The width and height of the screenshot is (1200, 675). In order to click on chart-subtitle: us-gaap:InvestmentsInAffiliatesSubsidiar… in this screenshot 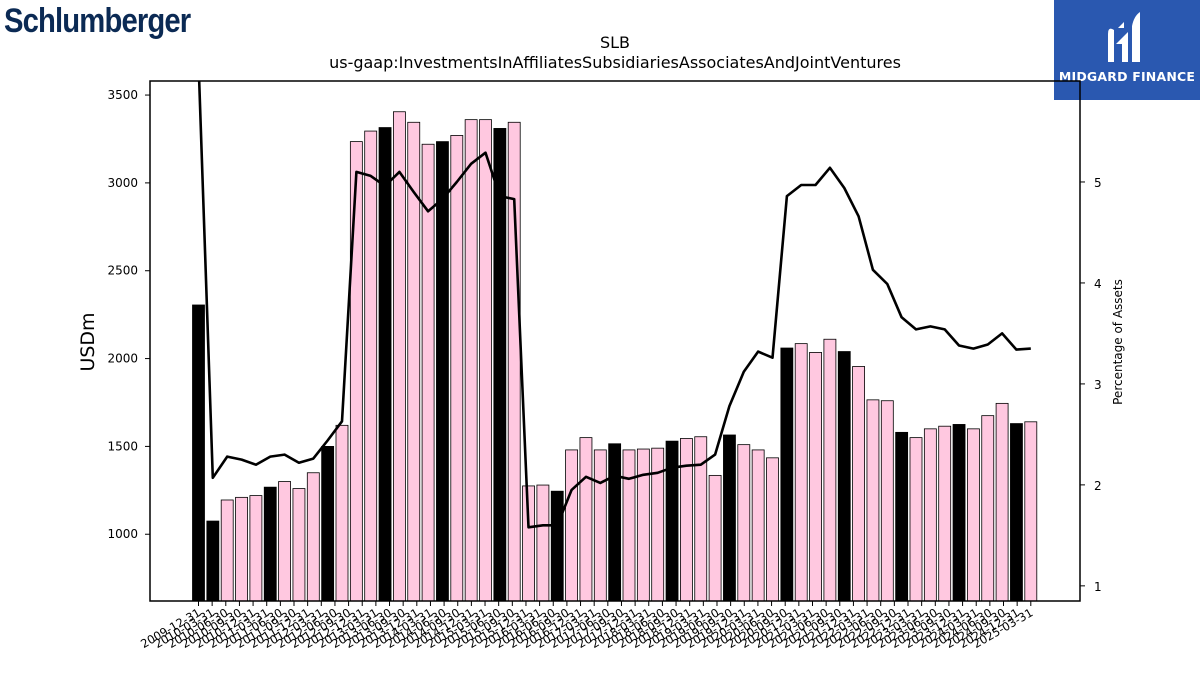, I will do `click(615, 62)`.